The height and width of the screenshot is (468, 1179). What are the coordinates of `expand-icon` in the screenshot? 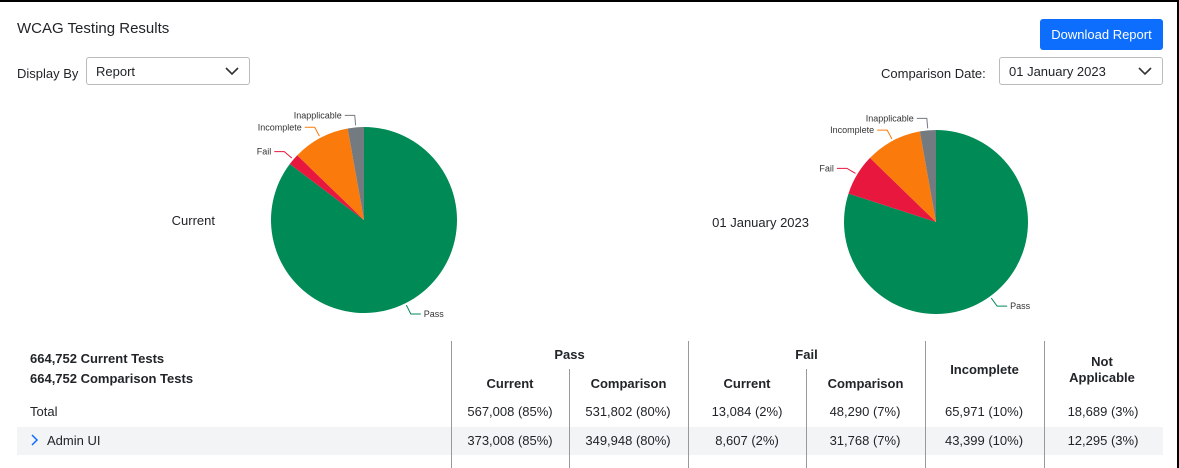 It's located at (35, 440).